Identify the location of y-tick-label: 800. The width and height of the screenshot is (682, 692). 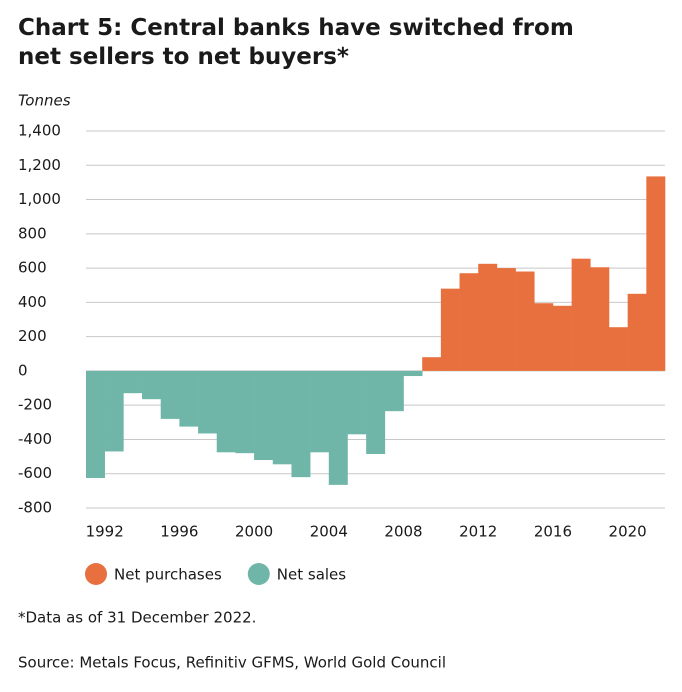
(32, 233).